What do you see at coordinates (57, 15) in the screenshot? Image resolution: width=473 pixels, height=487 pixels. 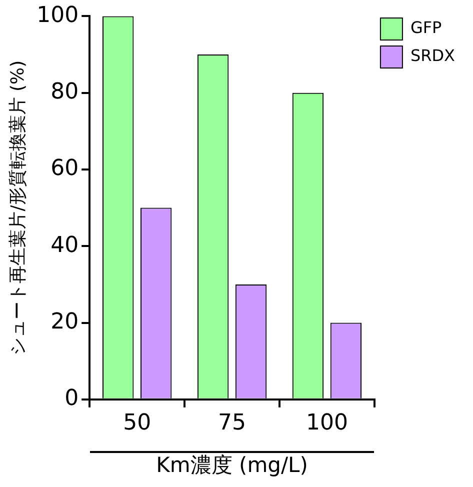 I see `y-tick-label: 100` at bounding box center [57, 15].